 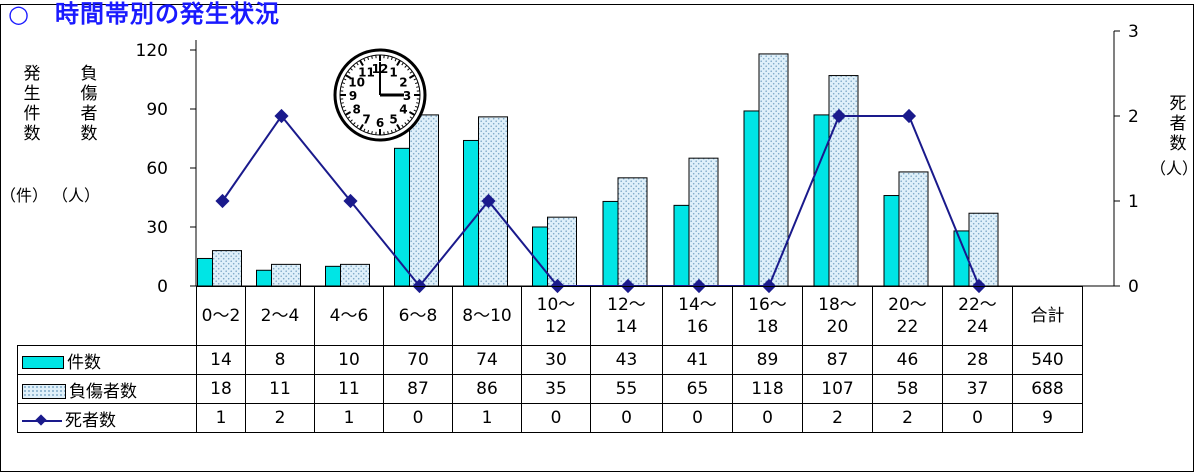 I want to click on left-tick-label: 90, so click(x=157, y=110).